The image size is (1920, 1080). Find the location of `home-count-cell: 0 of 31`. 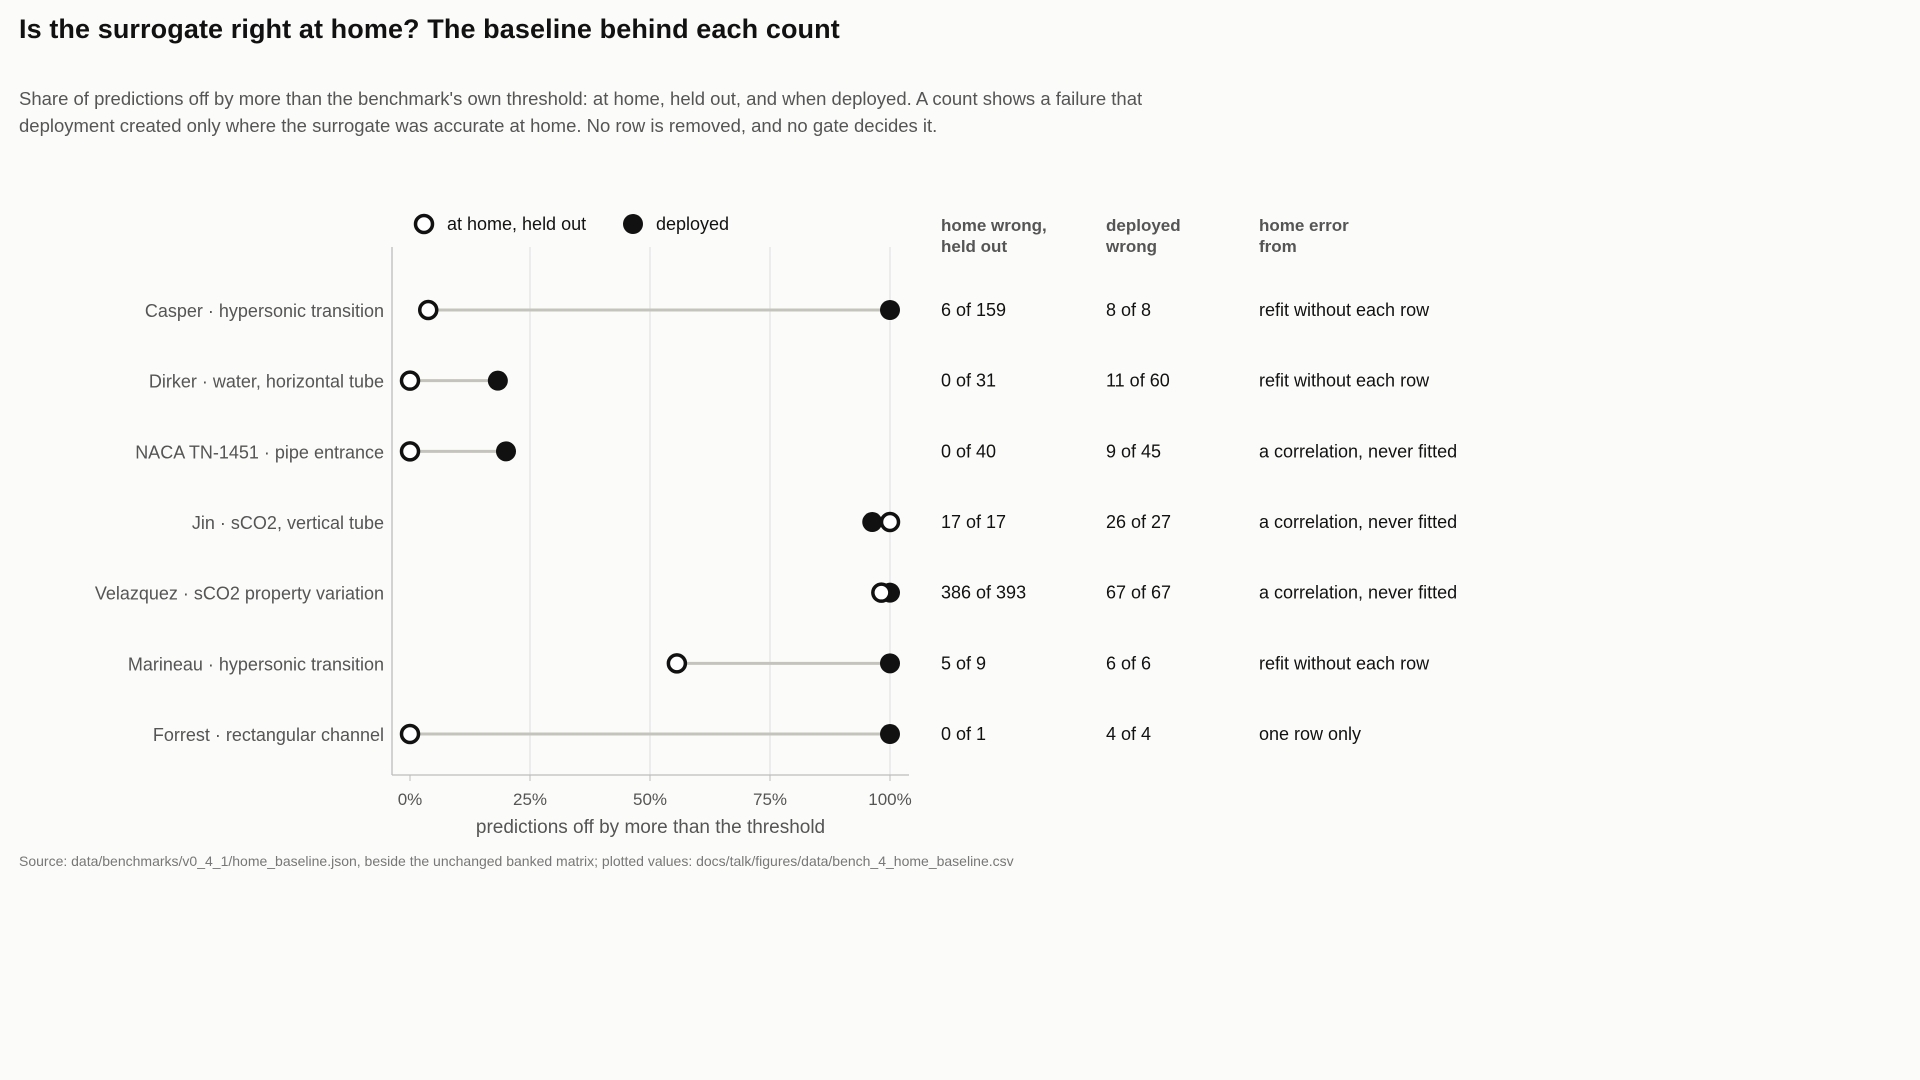

home-count-cell: 0 of 31 is located at coordinates (968, 381).